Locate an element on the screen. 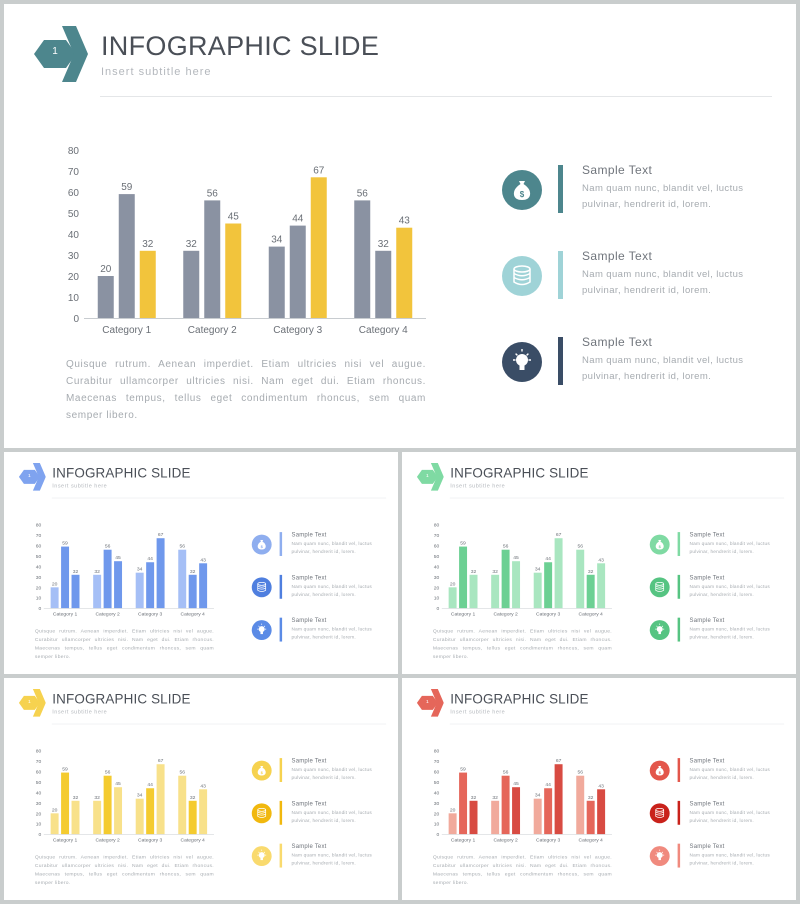  y-tick-label: 60 is located at coordinates (39, 547).